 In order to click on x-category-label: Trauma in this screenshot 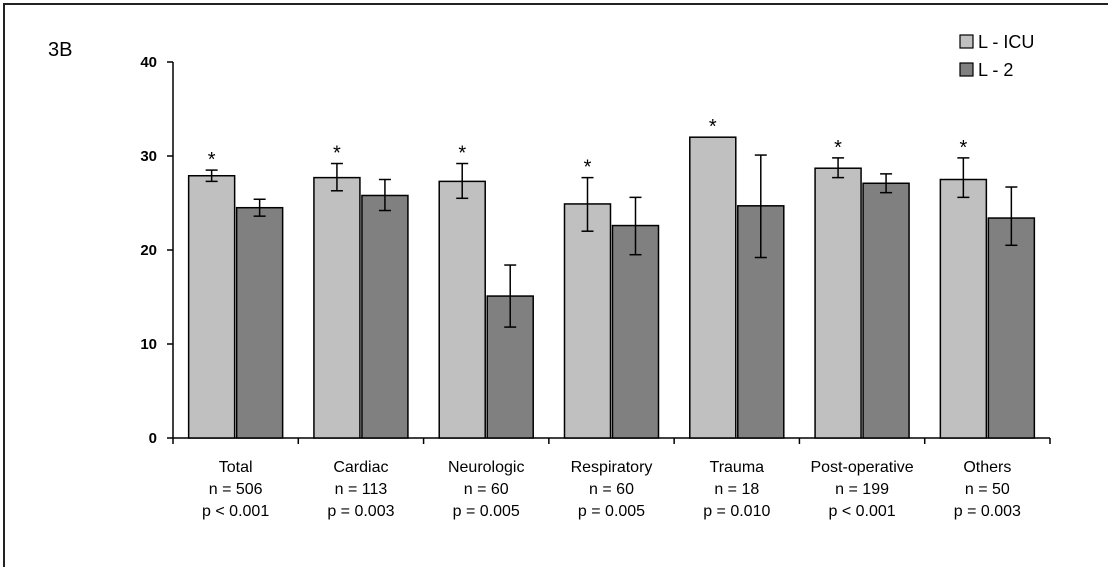, I will do `click(737, 467)`.